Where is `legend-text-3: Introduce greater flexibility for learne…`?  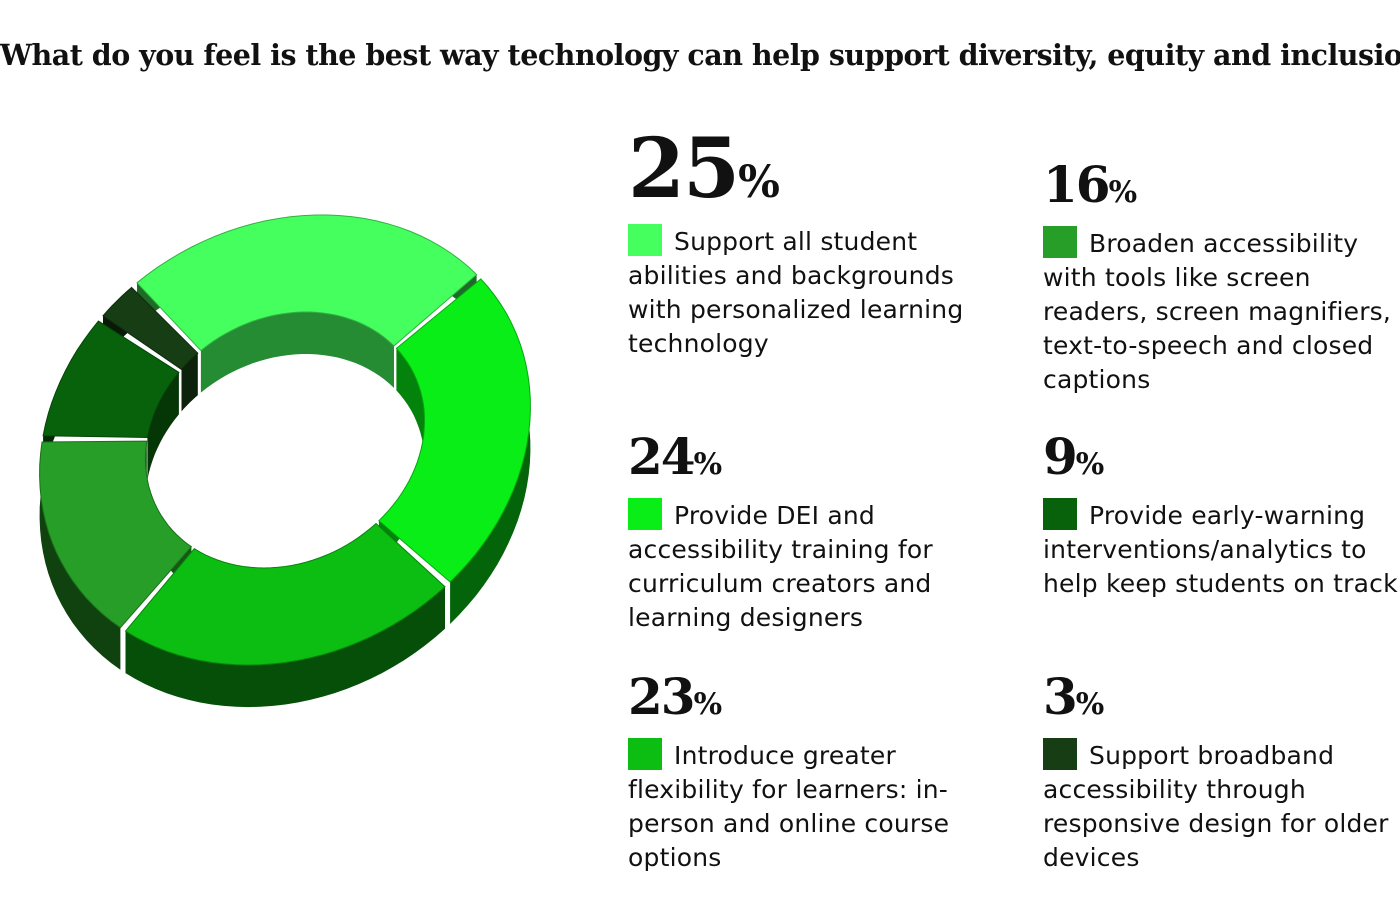 legend-text-3: Introduce greater flexibility for learne… is located at coordinates (808, 806).